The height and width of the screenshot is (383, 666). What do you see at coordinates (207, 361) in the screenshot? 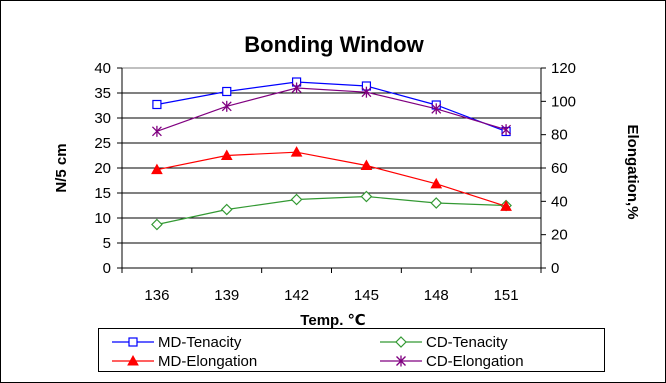
I see `legend-label: MD-Elongation` at bounding box center [207, 361].